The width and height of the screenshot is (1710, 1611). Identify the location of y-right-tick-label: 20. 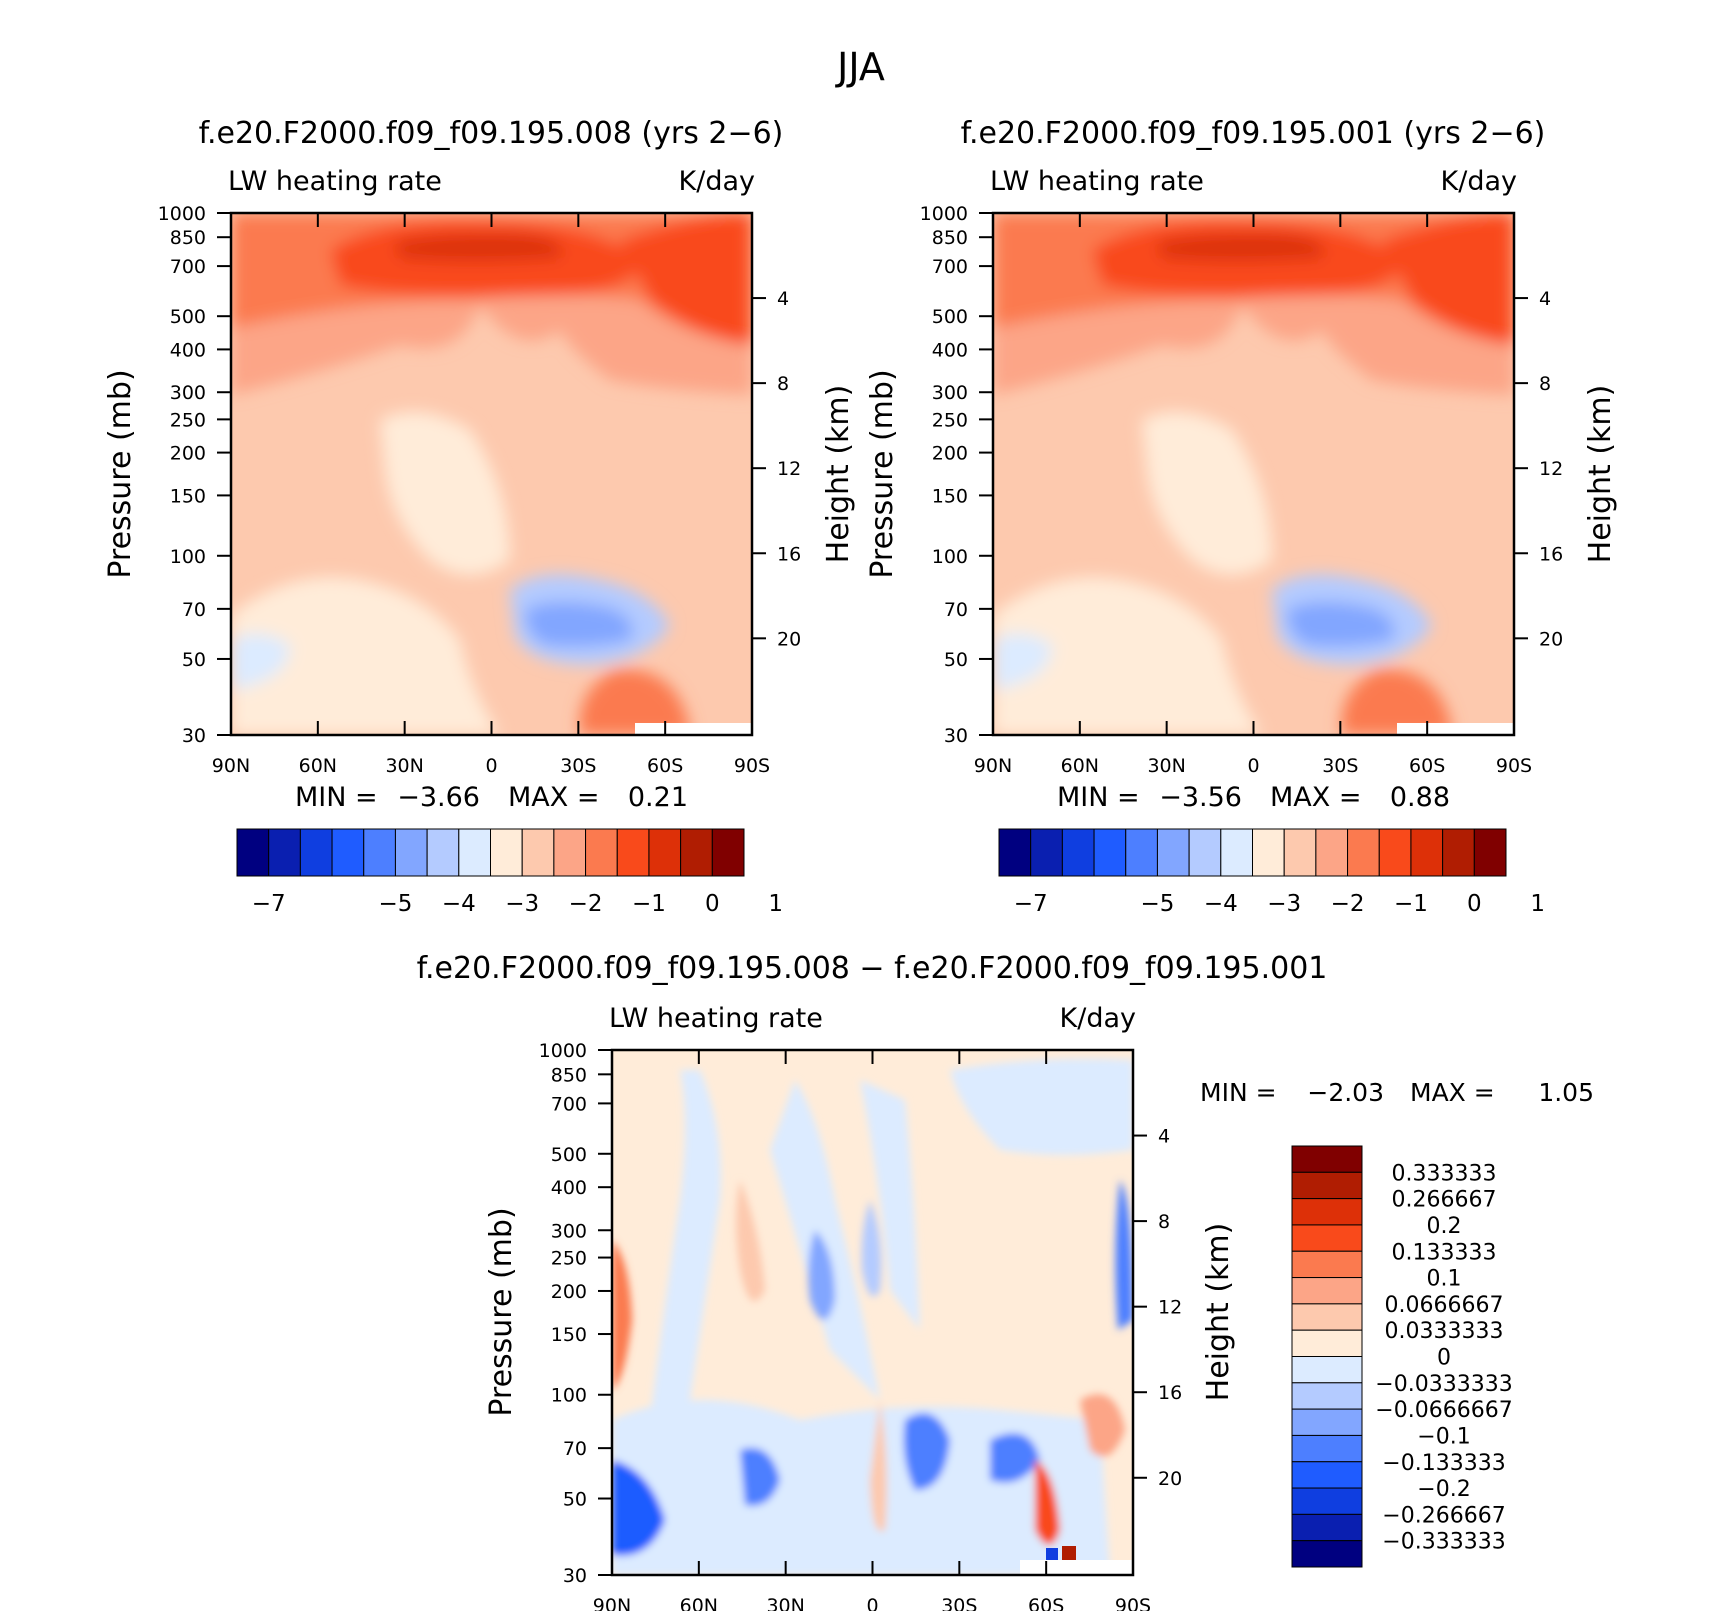
(1170, 1479).